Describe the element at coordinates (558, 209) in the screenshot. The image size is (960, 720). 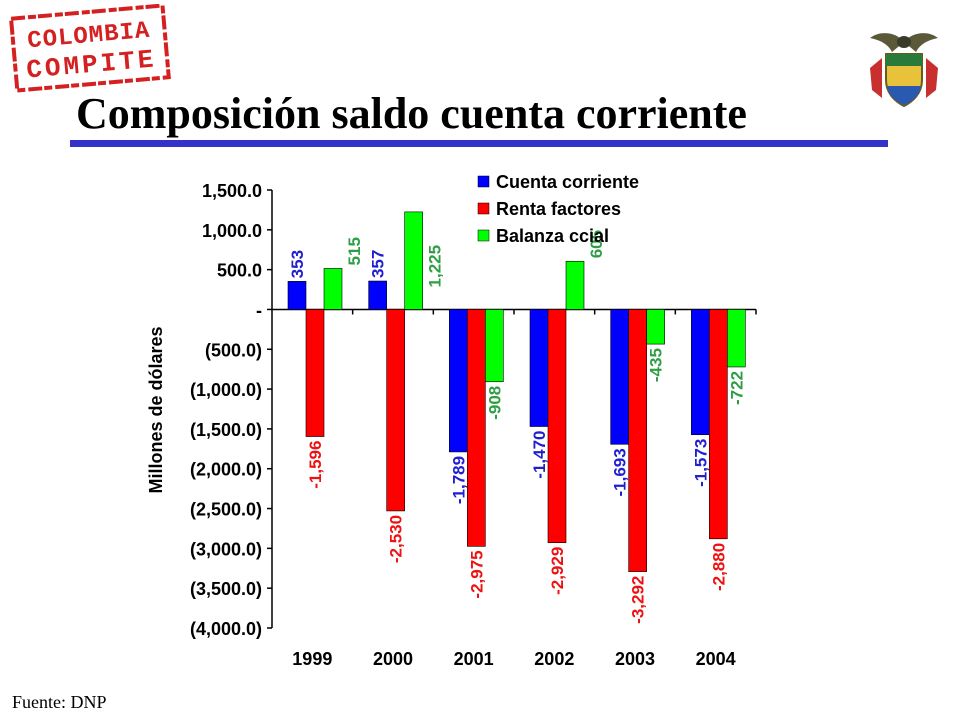
I see `legend-label: Renta factores` at that location.